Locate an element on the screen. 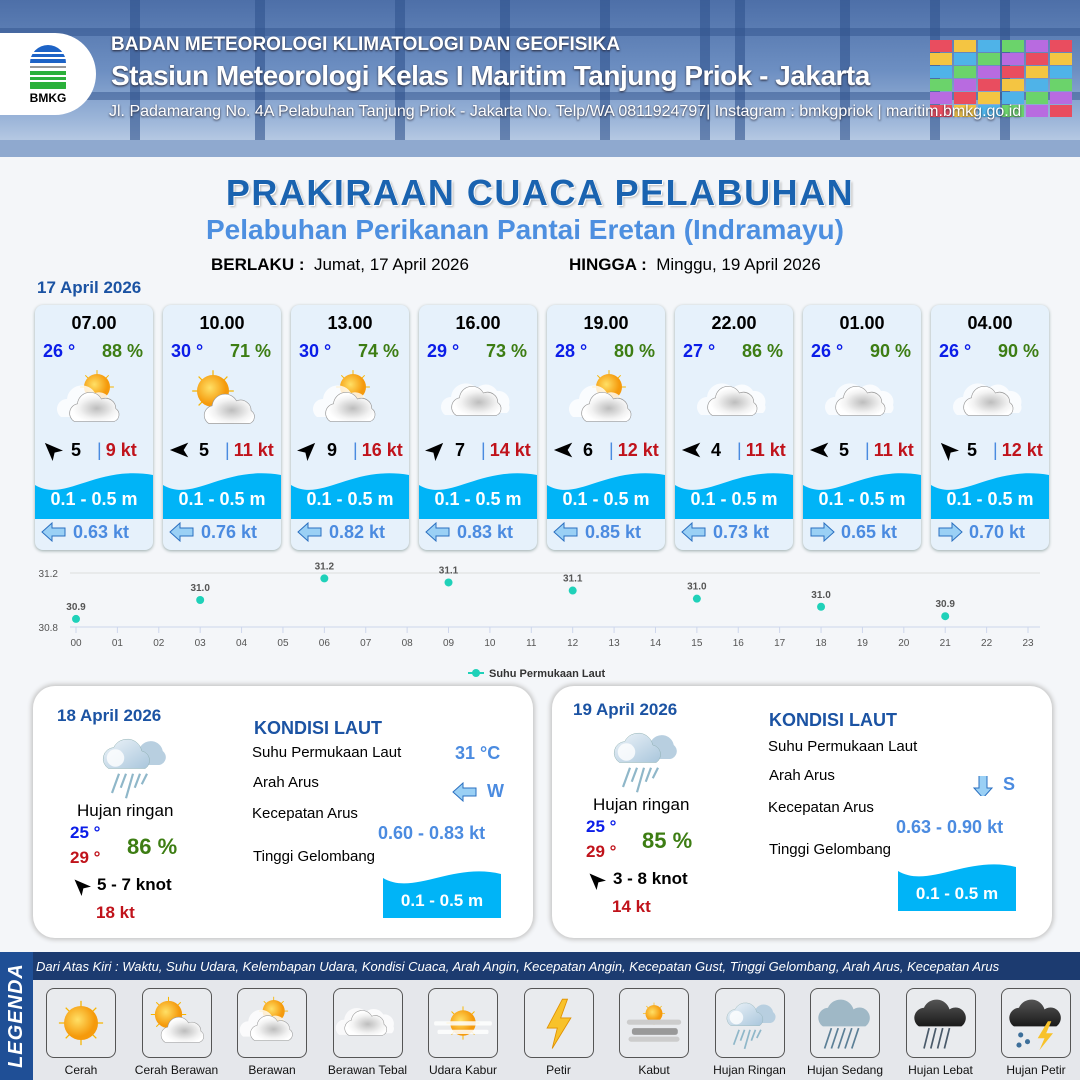  y-tick-label: 30.8 is located at coordinates (49, 628).